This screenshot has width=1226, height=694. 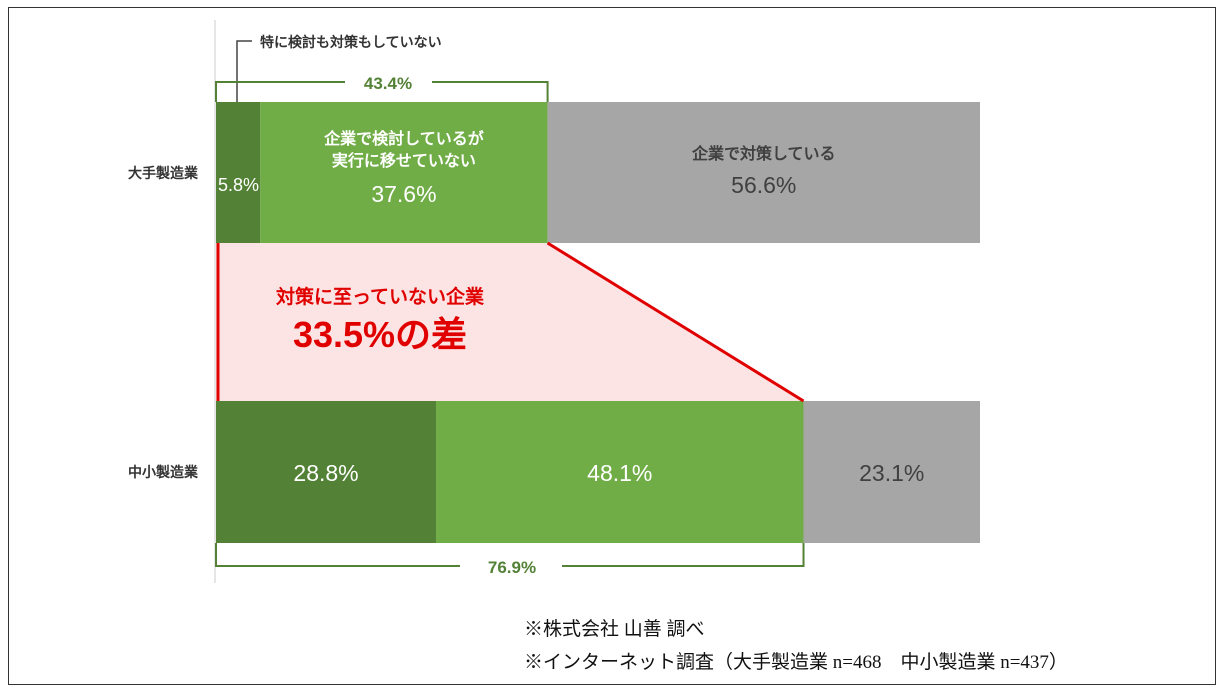 What do you see at coordinates (512, 567) in the screenshot?
I see `bracket-bottom-label: 76.9%` at bounding box center [512, 567].